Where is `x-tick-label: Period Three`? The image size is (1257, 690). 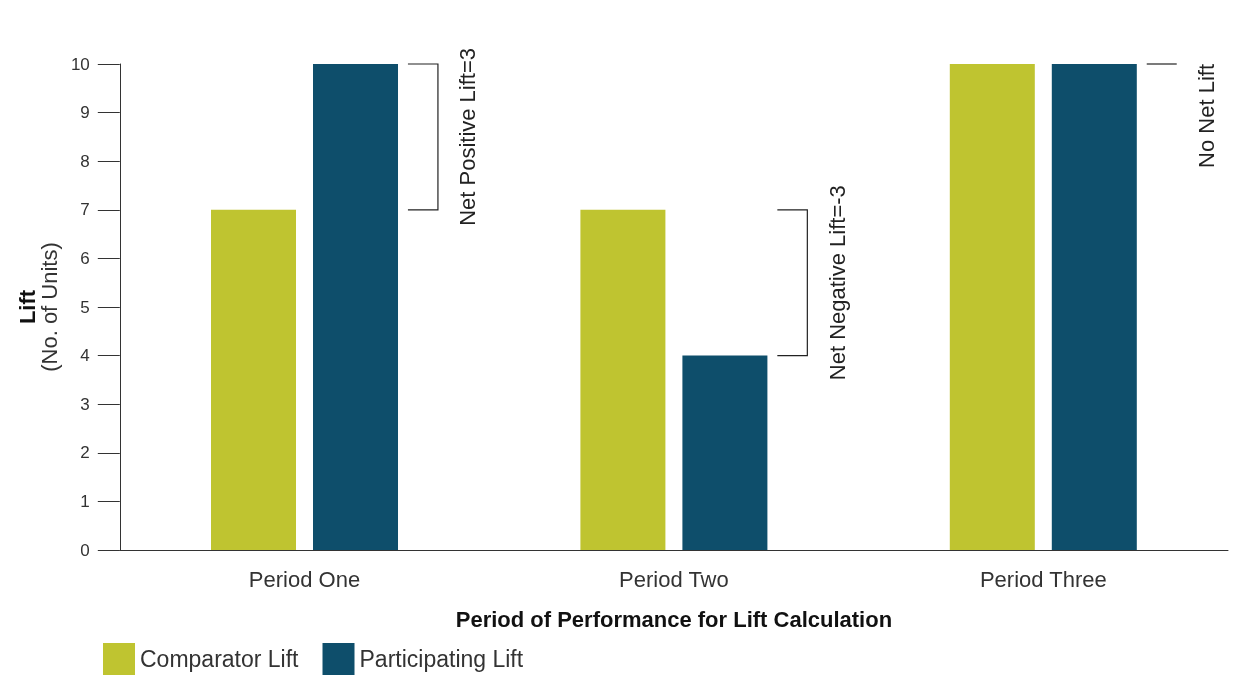 x-tick-label: Period Three is located at coordinates (1043, 579).